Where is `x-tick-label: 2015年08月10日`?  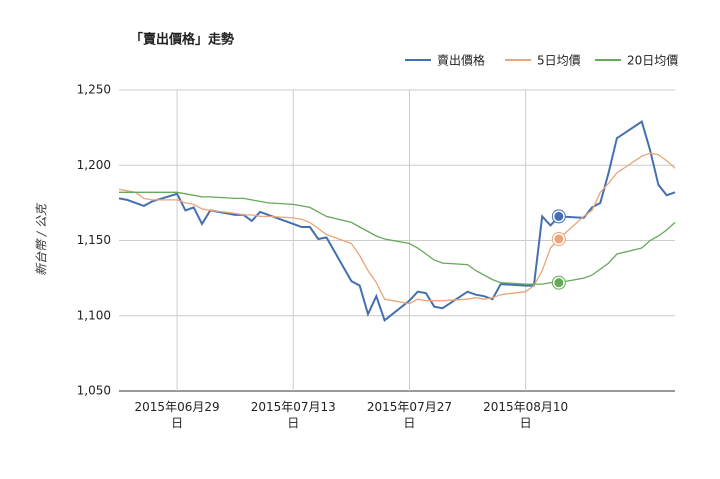 x-tick-label: 2015年08月10日 is located at coordinates (526, 415).